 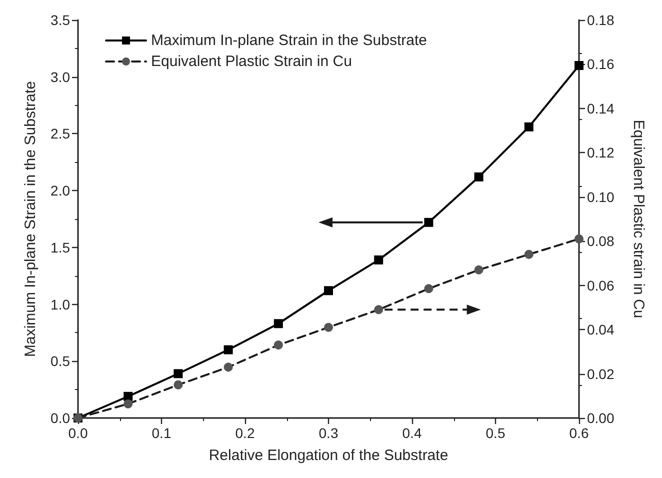 What do you see at coordinates (638, 219) in the screenshot?
I see `y2-axis-title: Equivalent Plastic strain in Cu` at bounding box center [638, 219].